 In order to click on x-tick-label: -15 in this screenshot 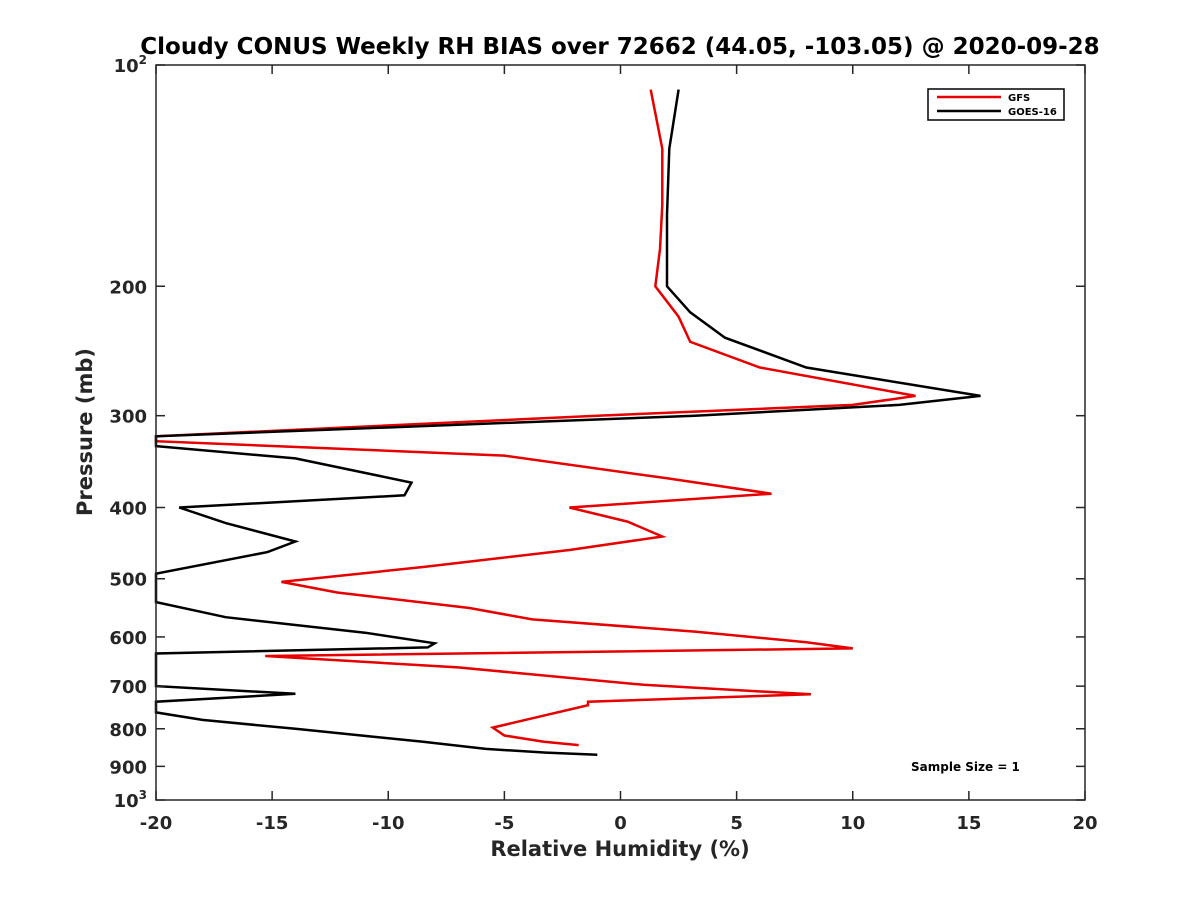, I will do `click(272, 823)`.